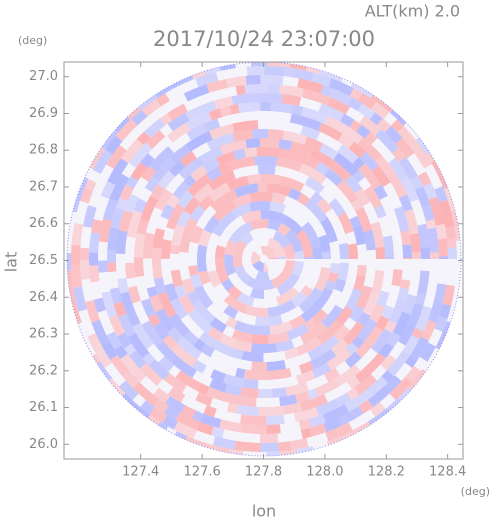  What do you see at coordinates (202, 472) in the screenshot?
I see `x-tick-label: 127.6` at bounding box center [202, 472].